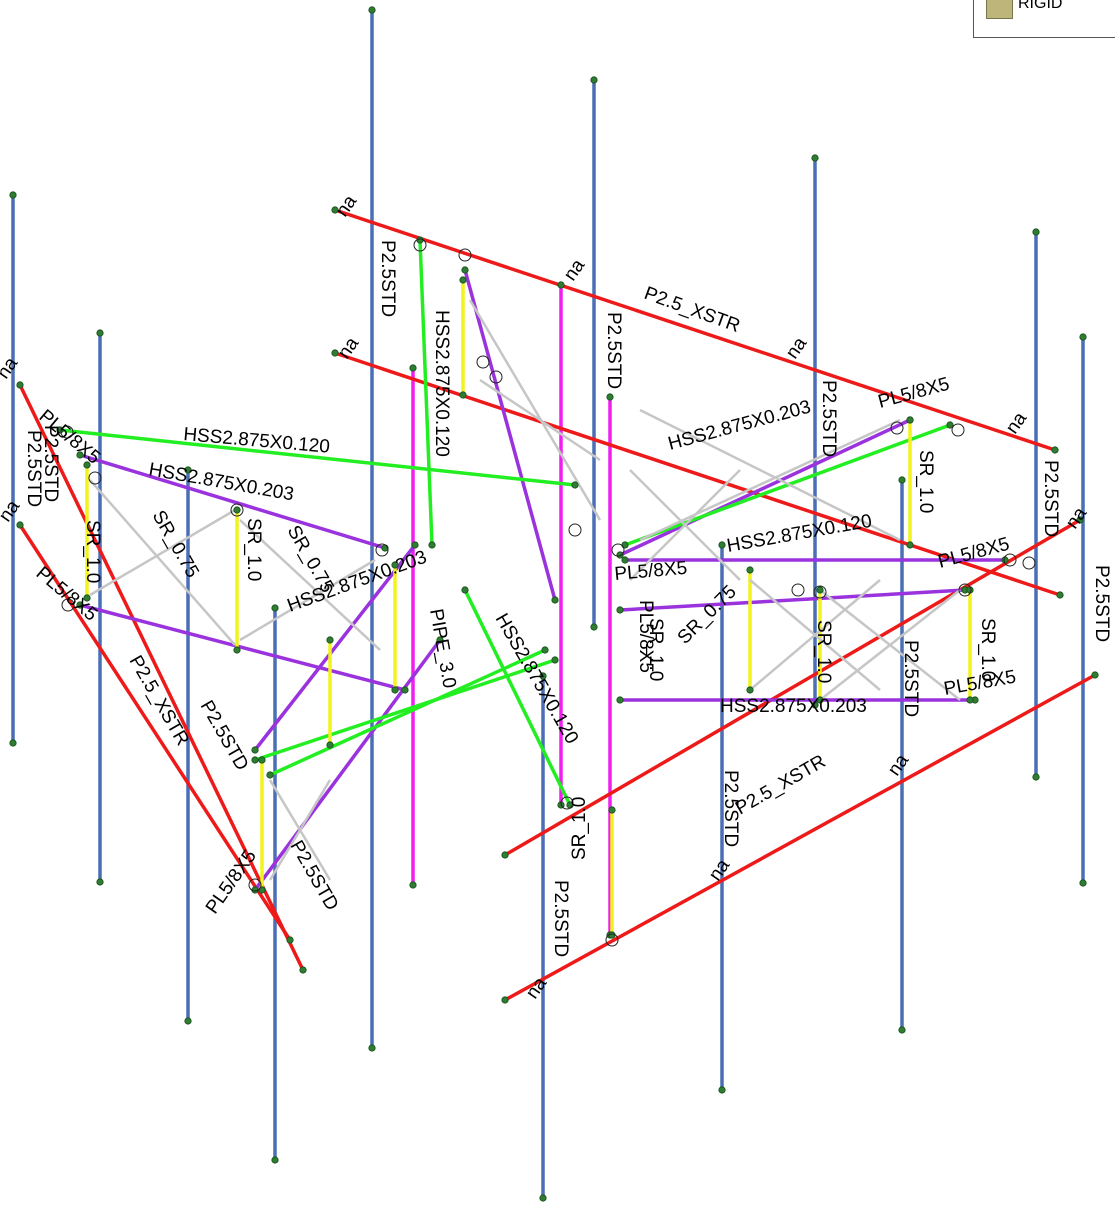 The image size is (1115, 1207). I want to click on member-label: PIPE_3.0, so click(442, 648).